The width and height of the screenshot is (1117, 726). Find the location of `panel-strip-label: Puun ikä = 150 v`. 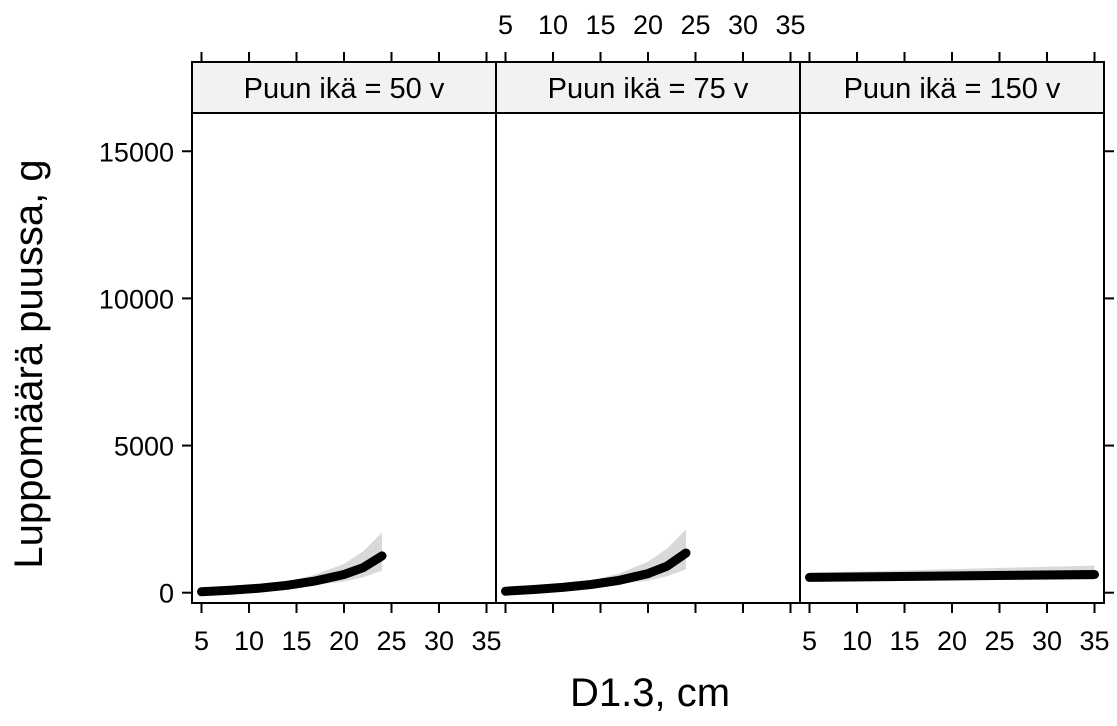

panel-strip-label: Puun ikä = 150 v is located at coordinates (952, 89).